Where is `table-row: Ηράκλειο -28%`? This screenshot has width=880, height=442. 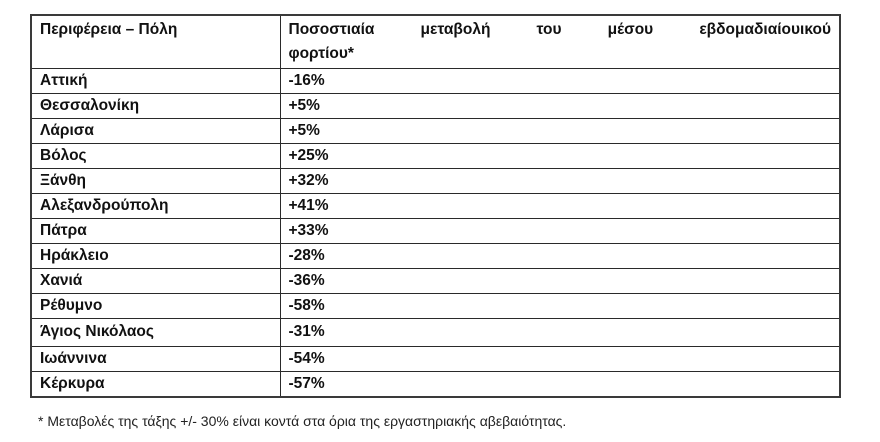
table-row: Ηράκλειο -28% is located at coordinates (435, 256).